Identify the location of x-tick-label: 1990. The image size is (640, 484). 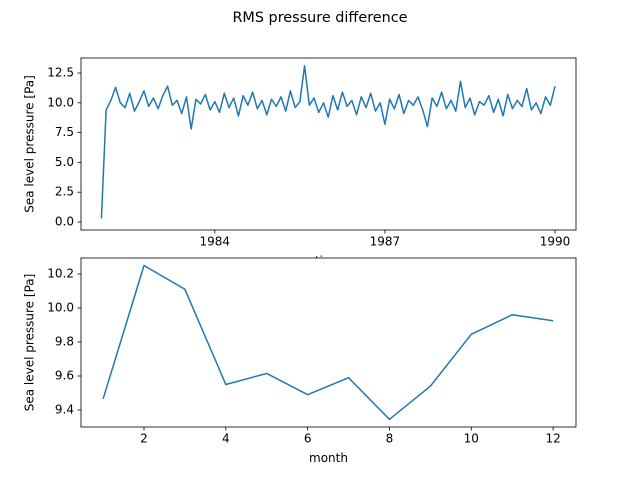
(555, 242).